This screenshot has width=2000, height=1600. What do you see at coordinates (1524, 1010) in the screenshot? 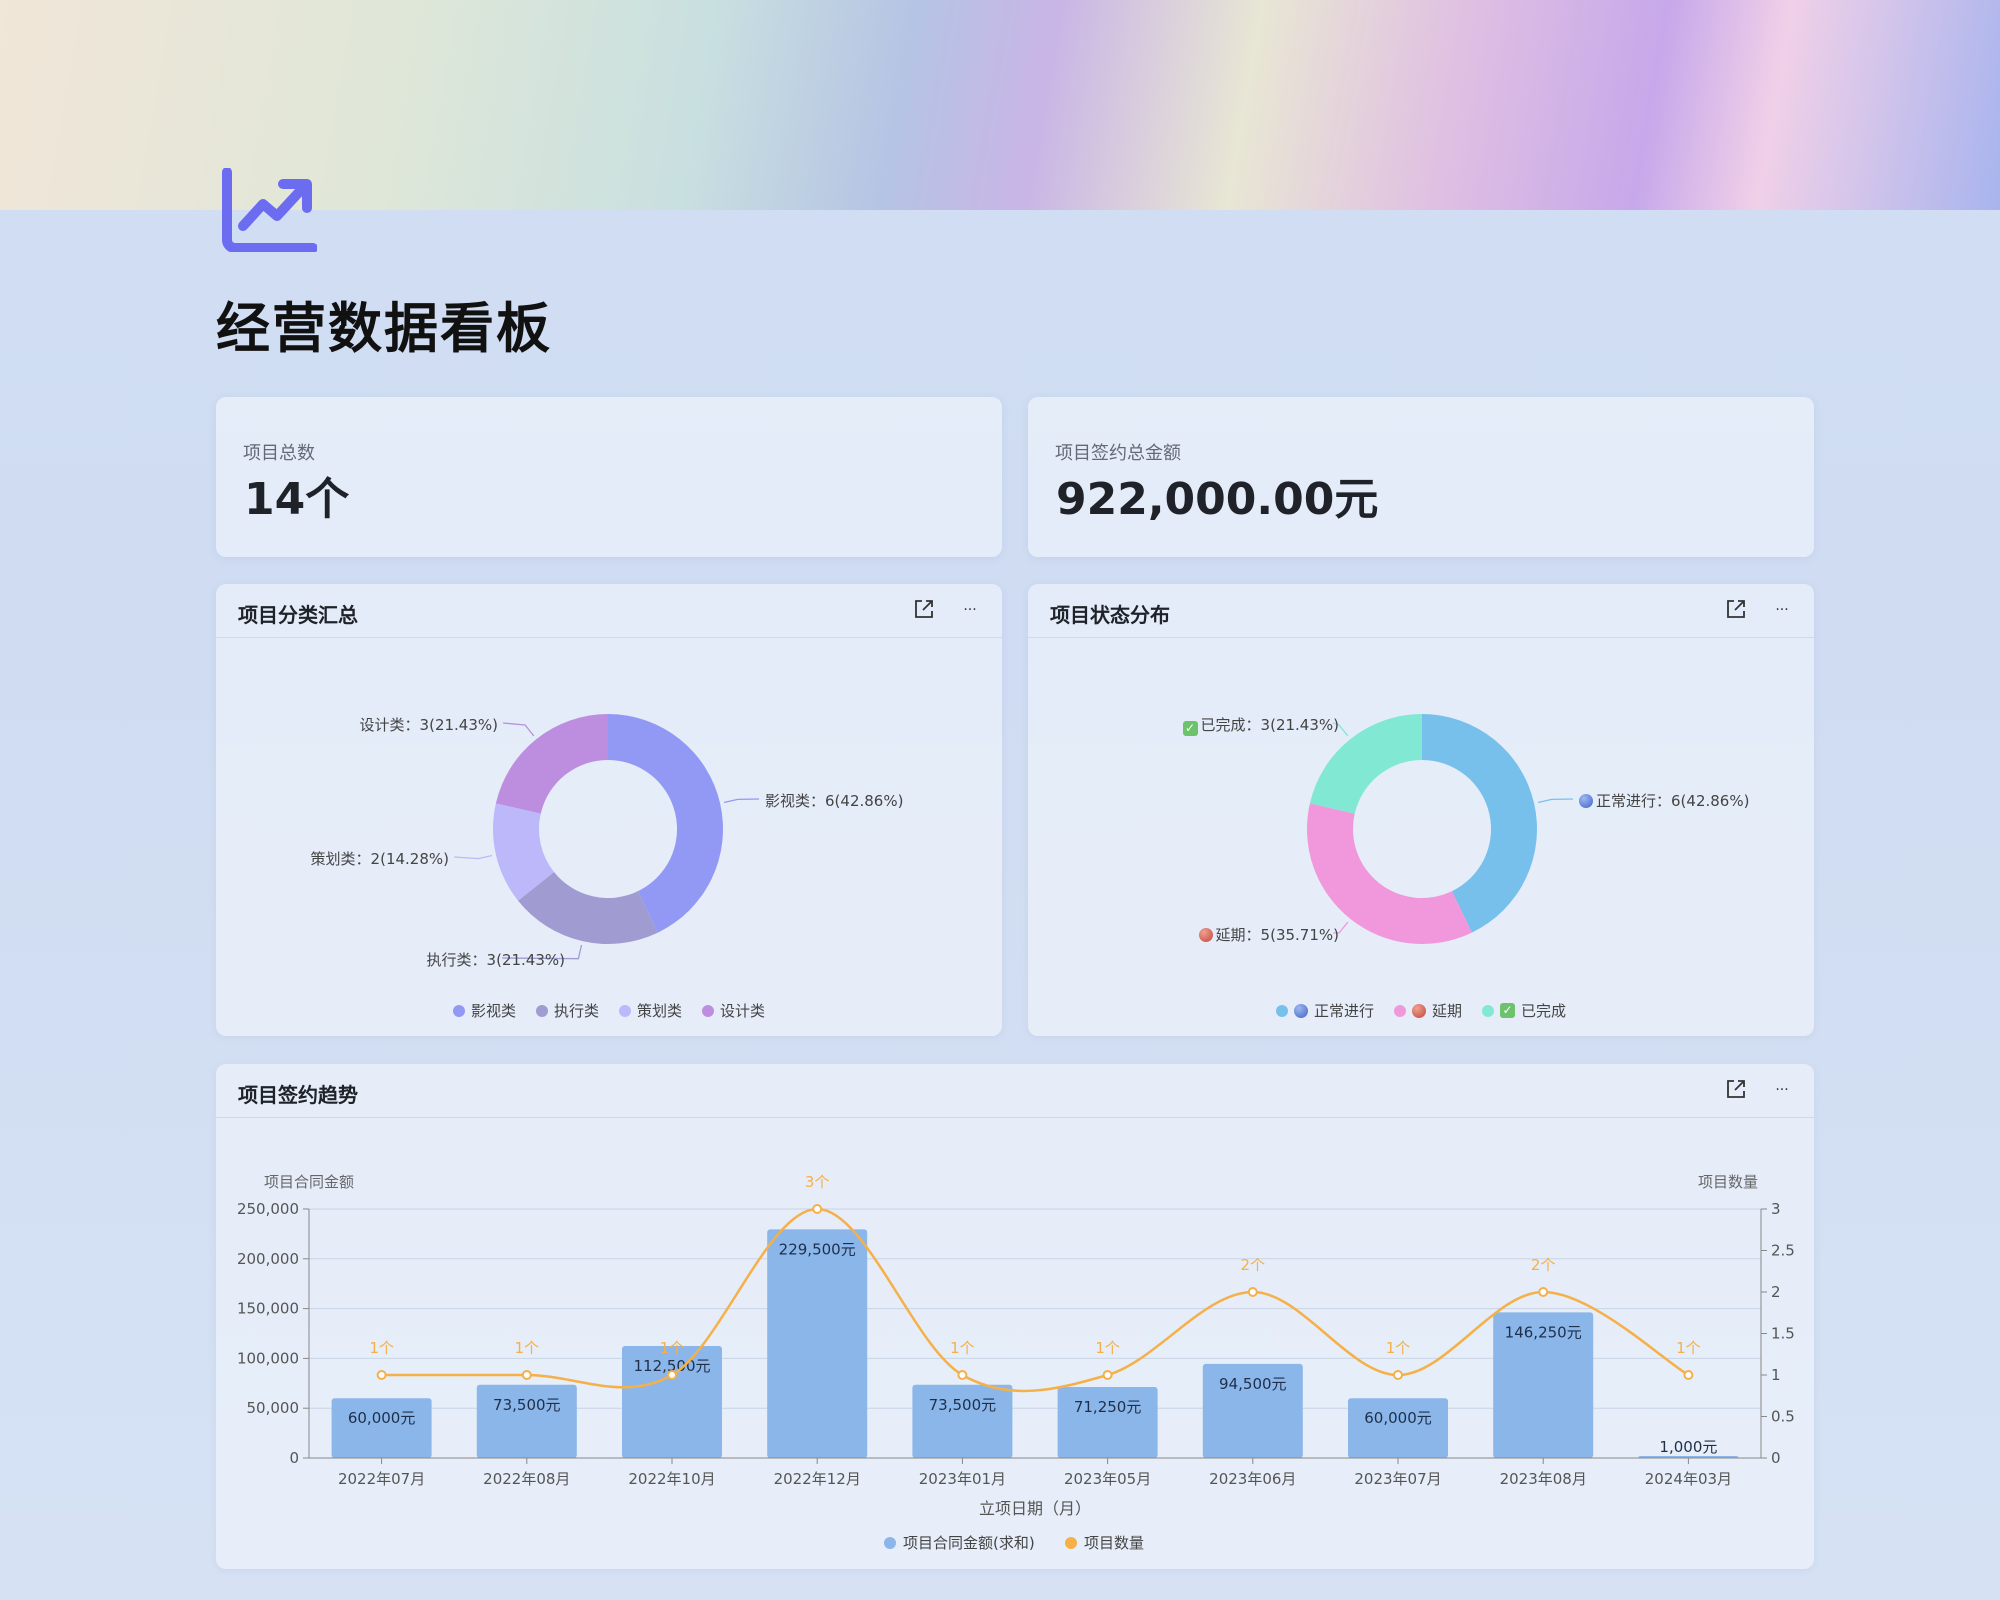
I see `legend-item: ✓ 已完成` at bounding box center [1524, 1010].